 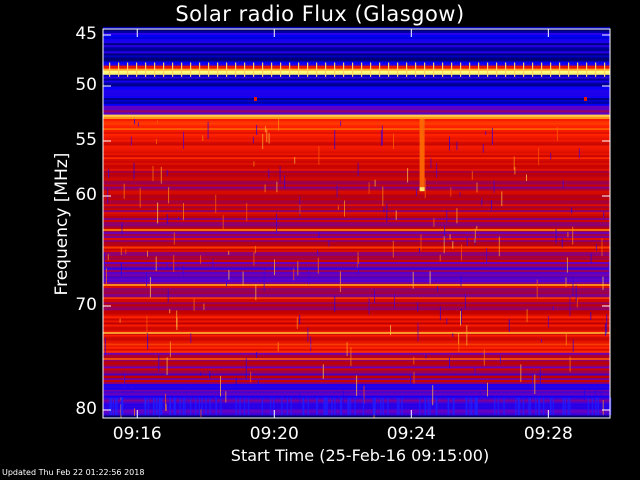 I want to click on dim-channel, so click(x=356, y=277).